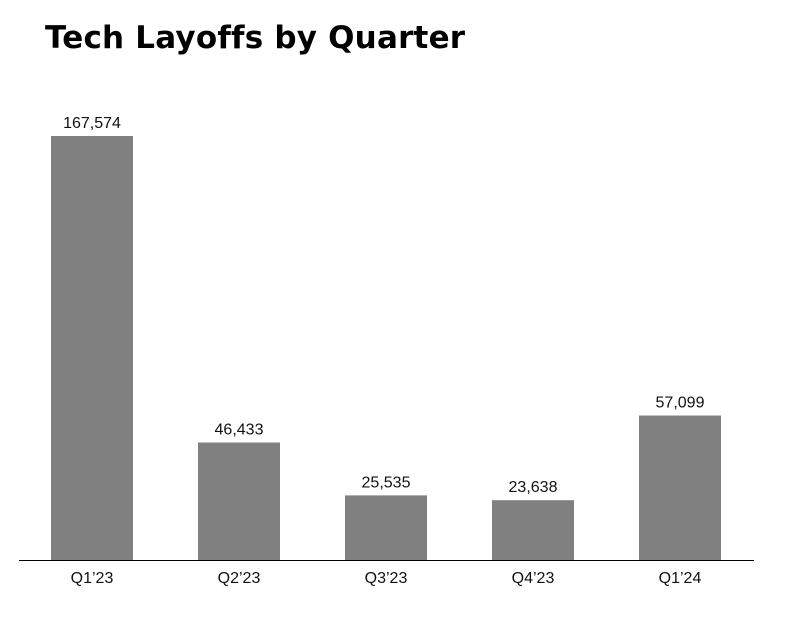 The width and height of the screenshot is (797, 618). Describe the element at coordinates (386, 482) in the screenshot. I see `bar-value-label-2: 25,535` at that location.